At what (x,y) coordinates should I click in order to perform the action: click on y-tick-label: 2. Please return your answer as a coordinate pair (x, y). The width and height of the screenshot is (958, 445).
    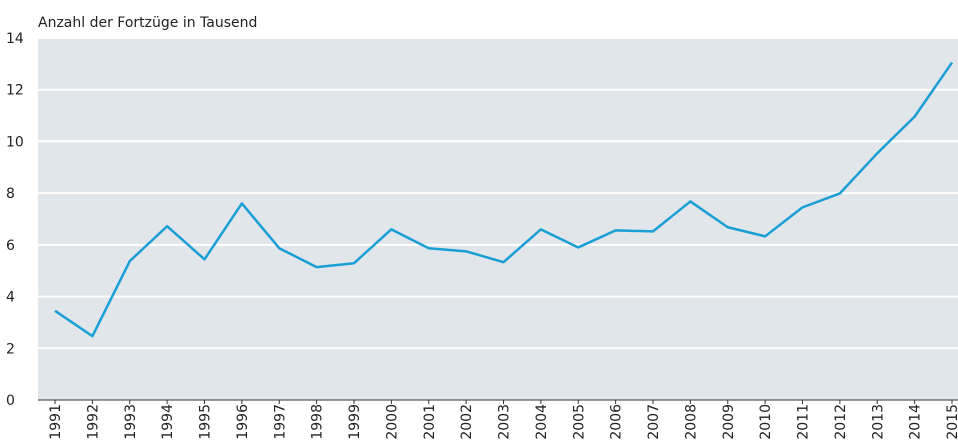
    Looking at the image, I should click on (10, 349).